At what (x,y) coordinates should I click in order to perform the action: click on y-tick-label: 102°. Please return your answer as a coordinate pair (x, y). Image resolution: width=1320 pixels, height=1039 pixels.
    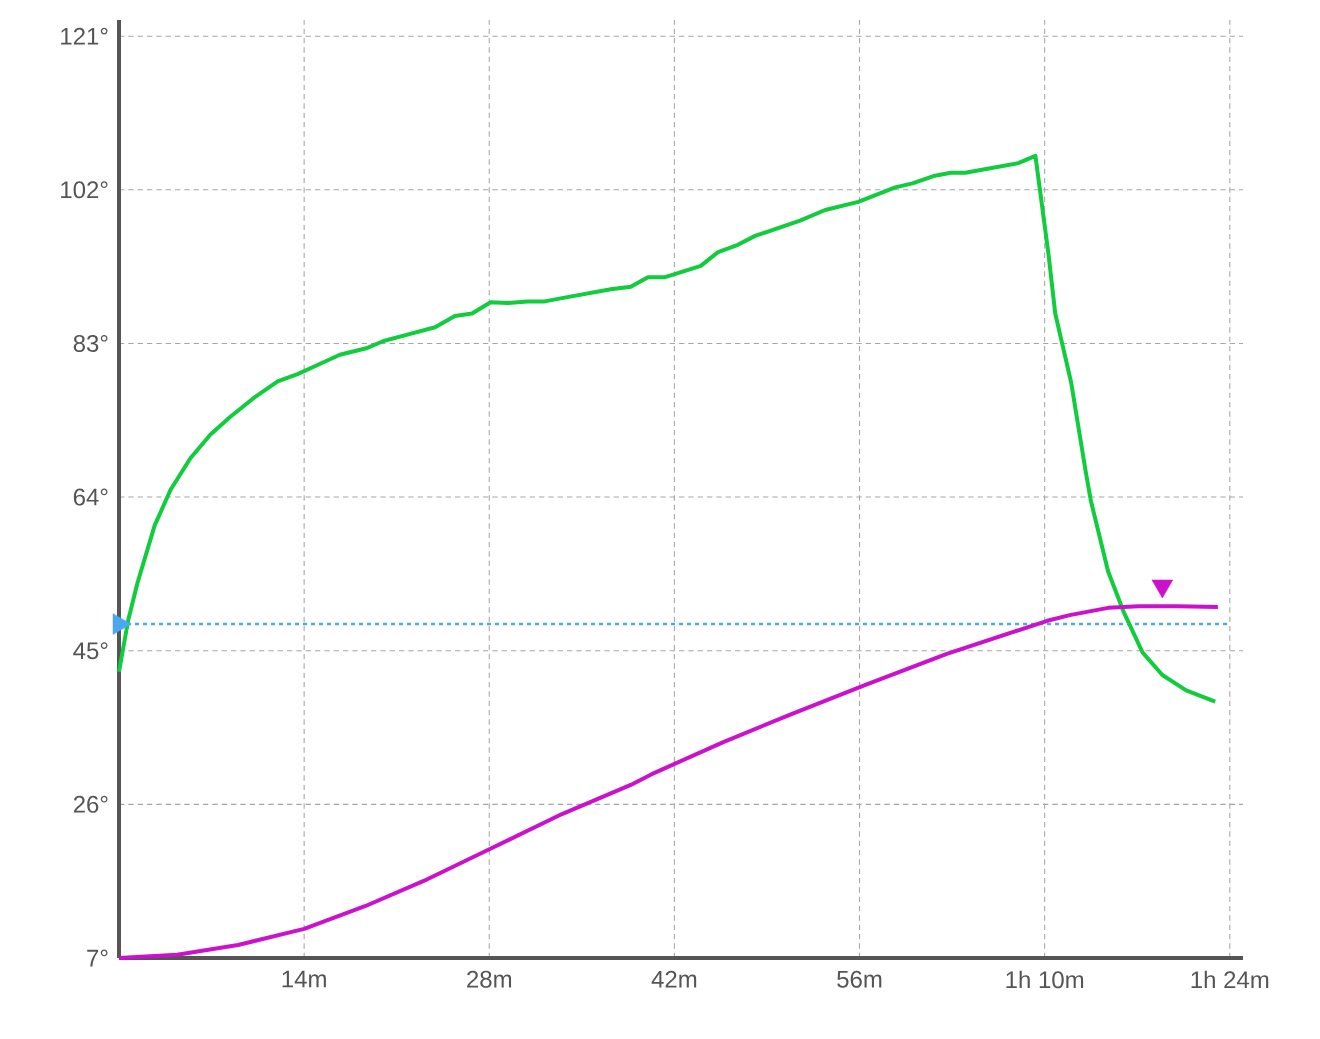
    Looking at the image, I should click on (84, 190).